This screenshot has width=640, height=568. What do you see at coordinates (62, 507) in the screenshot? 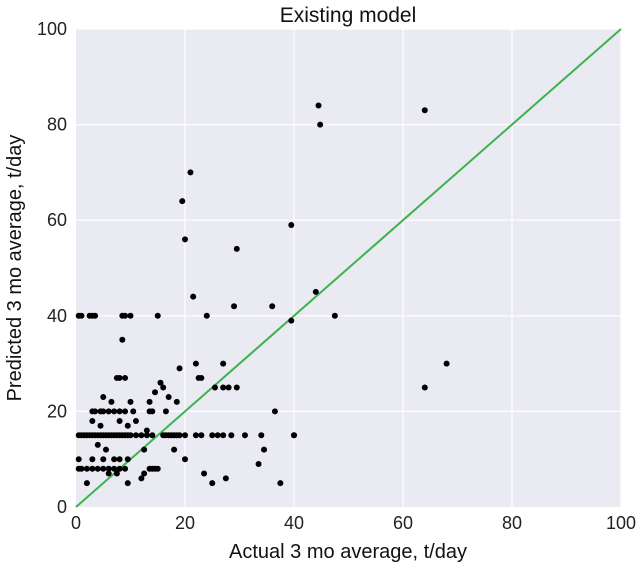
I see `y-tick-label: 0` at bounding box center [62, 507].